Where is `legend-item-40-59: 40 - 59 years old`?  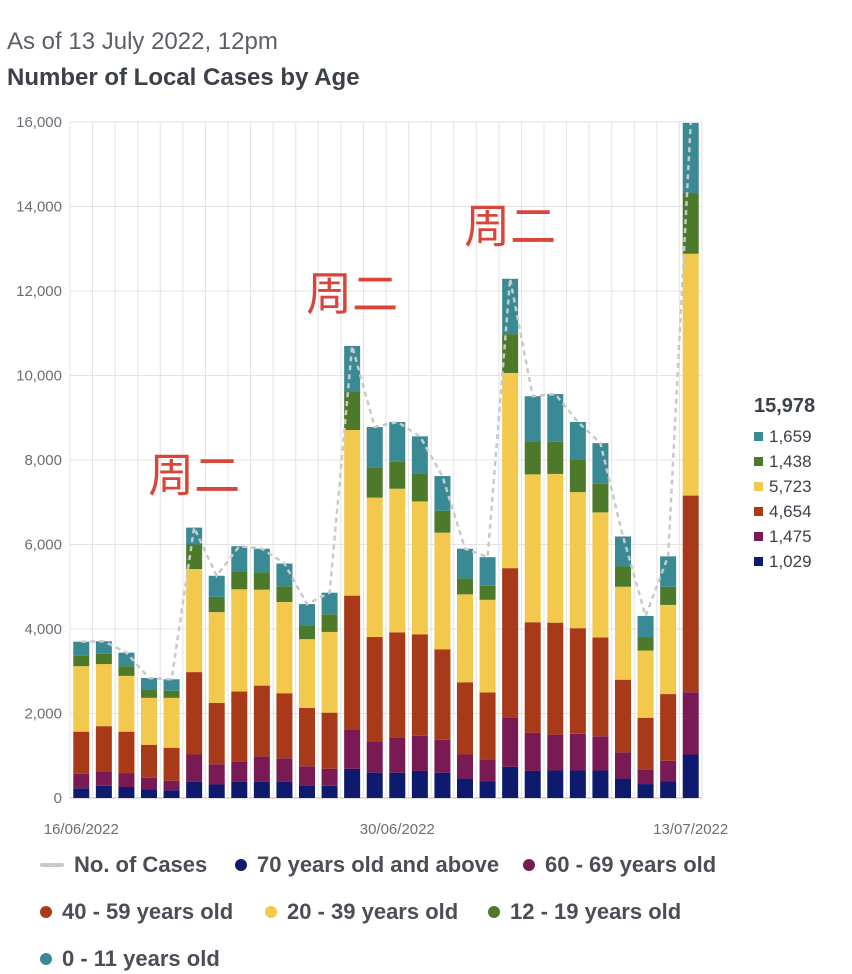 legend-item-40-59: 40 - 59 years old is located at coordinates (136, 912).